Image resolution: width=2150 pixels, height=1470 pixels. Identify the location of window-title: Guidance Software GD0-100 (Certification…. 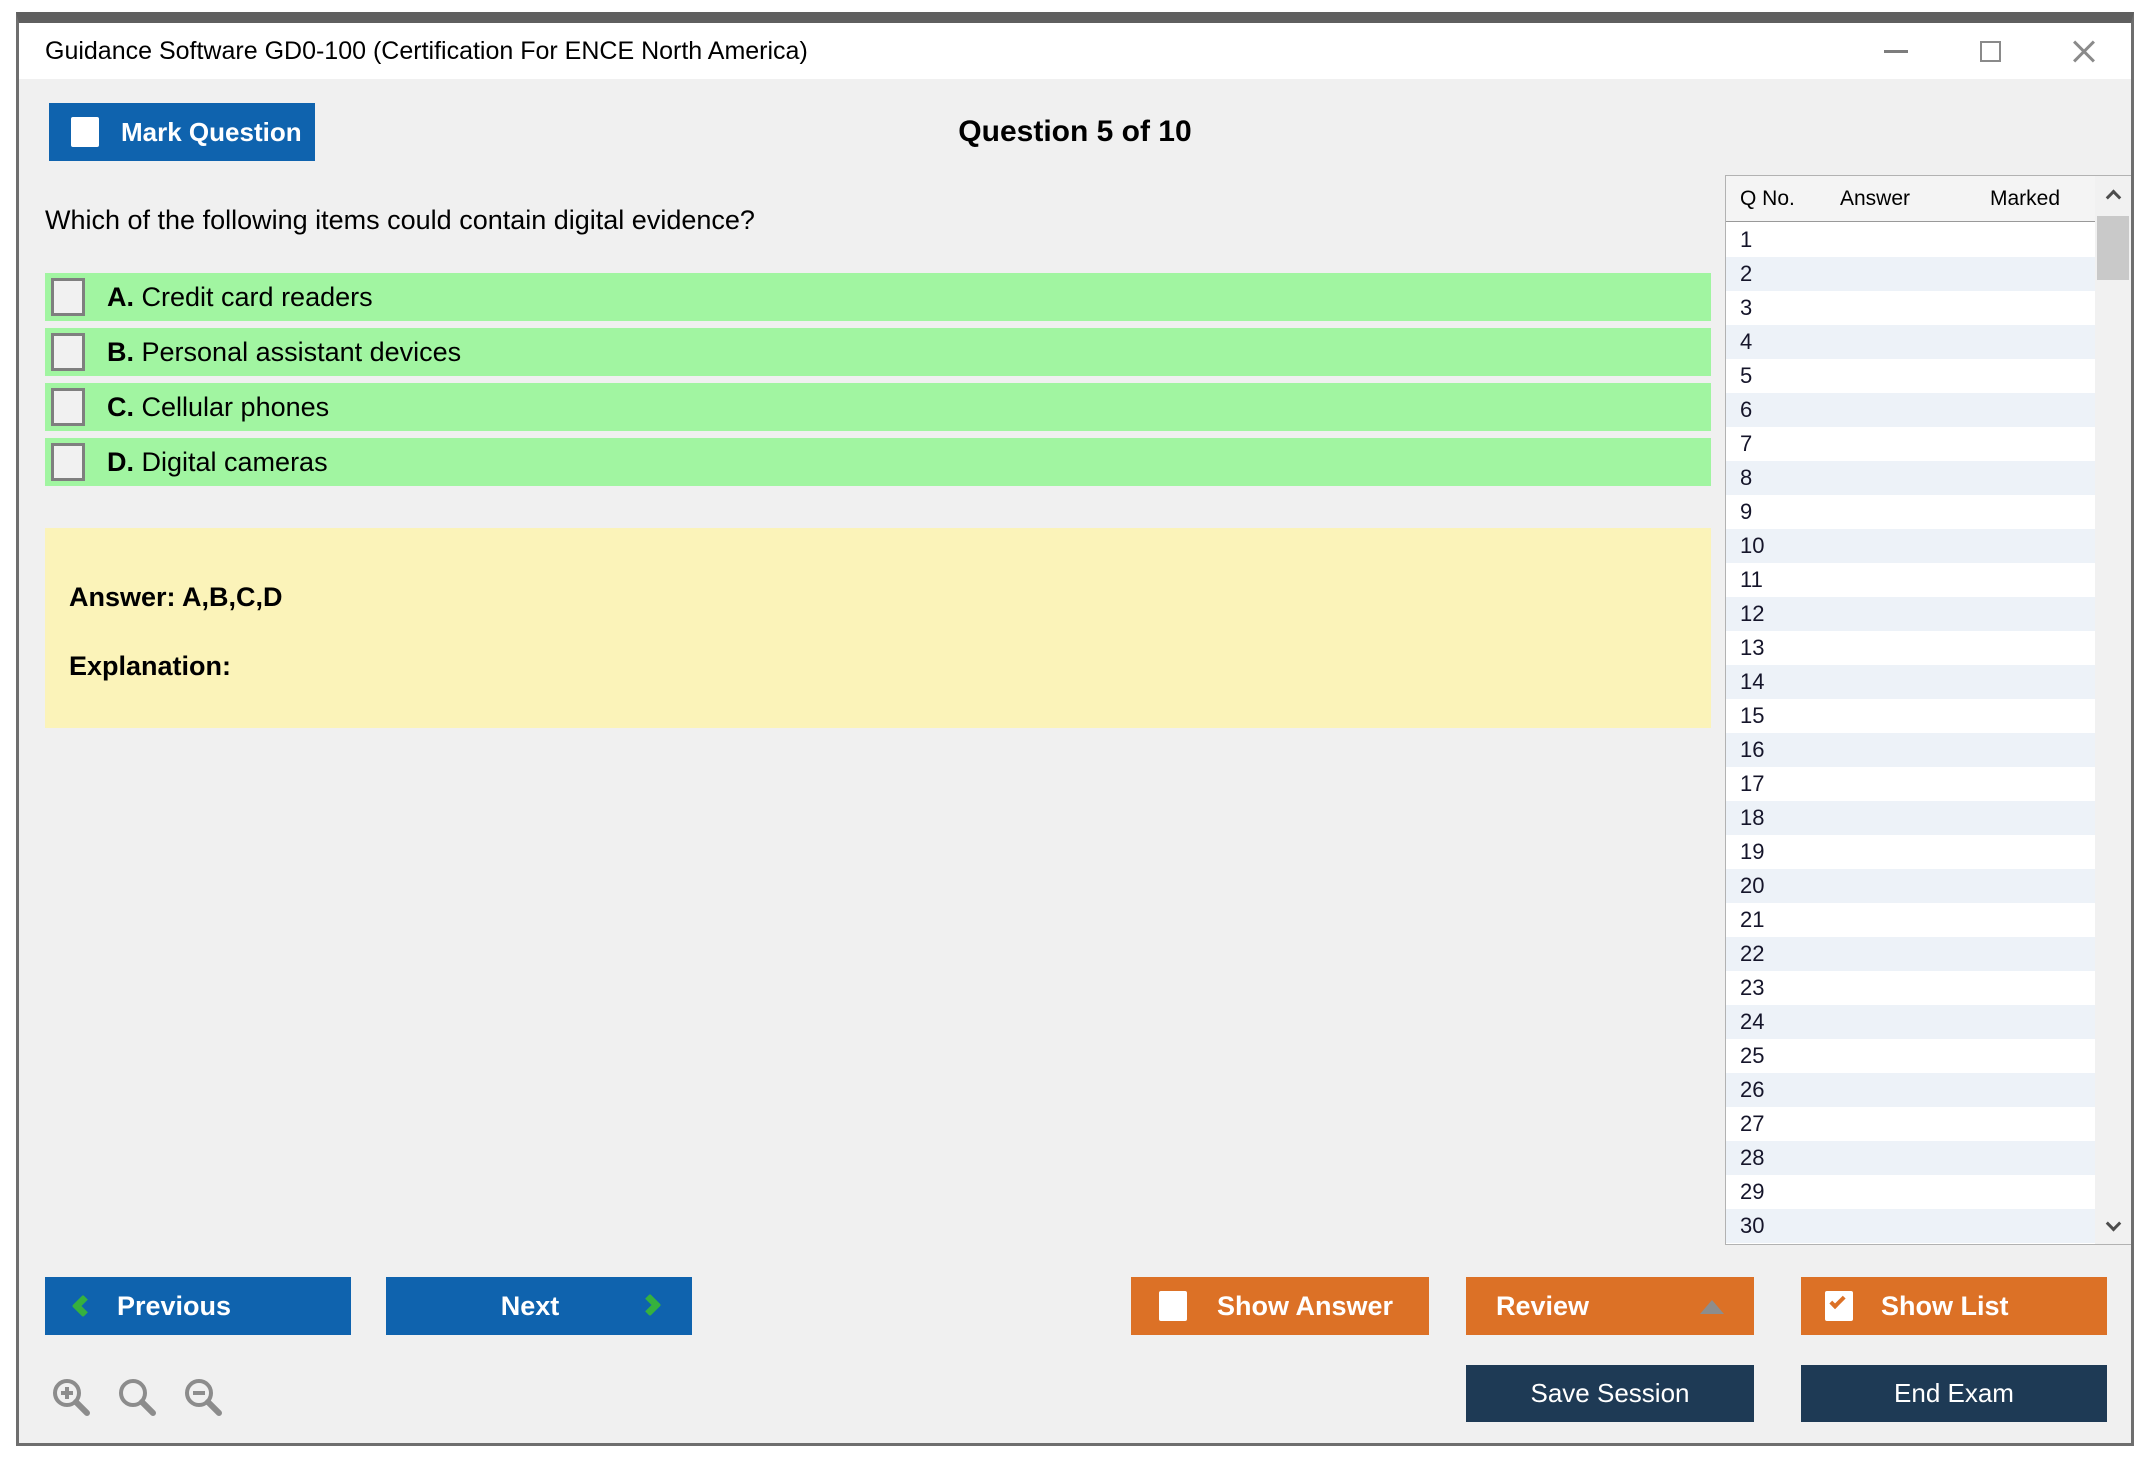
(426, 50).